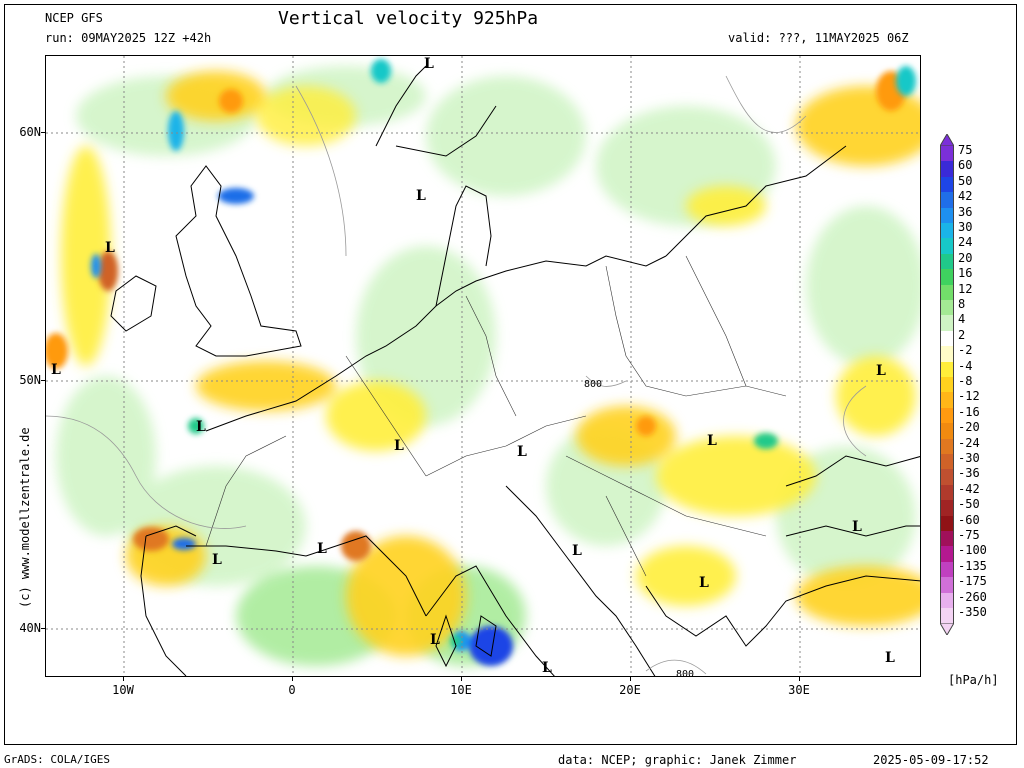 The image size is (1024, 768). Describe the element at coordinates (965, 165) in the screenshot. I see `legend-label: 60` at that location.